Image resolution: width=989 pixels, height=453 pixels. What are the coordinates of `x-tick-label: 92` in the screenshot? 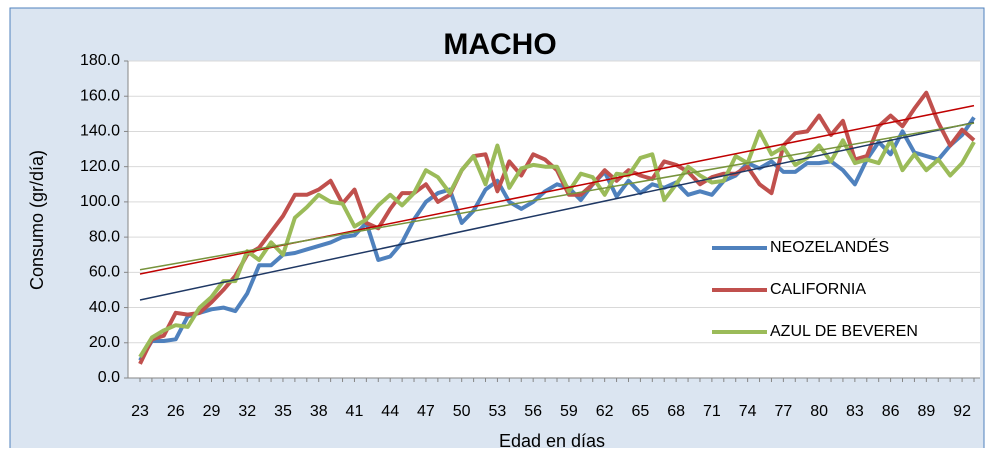 It's located at (962, 411).